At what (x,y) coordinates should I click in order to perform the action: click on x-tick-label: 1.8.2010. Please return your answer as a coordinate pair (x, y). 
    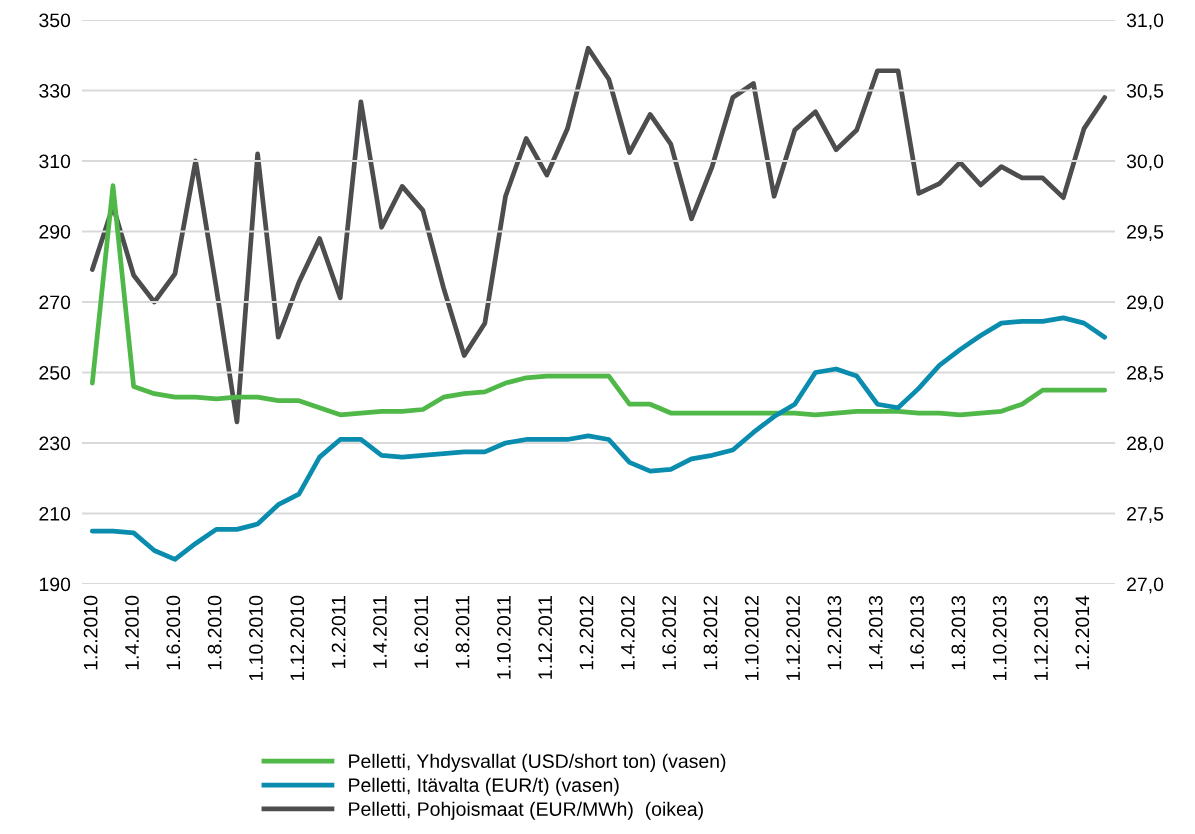
    Looking at the image, I should click on (214, 632).